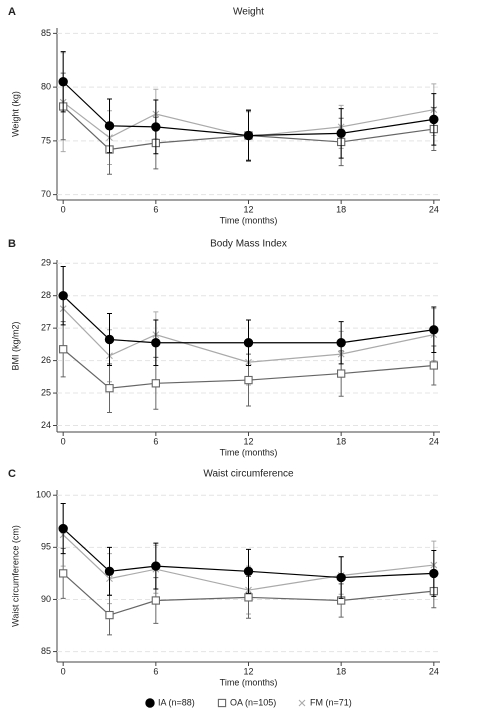  Describe the element at coordinates (248, 474) in the screenshot. I see `chart-title: Waist circumference` at that location.